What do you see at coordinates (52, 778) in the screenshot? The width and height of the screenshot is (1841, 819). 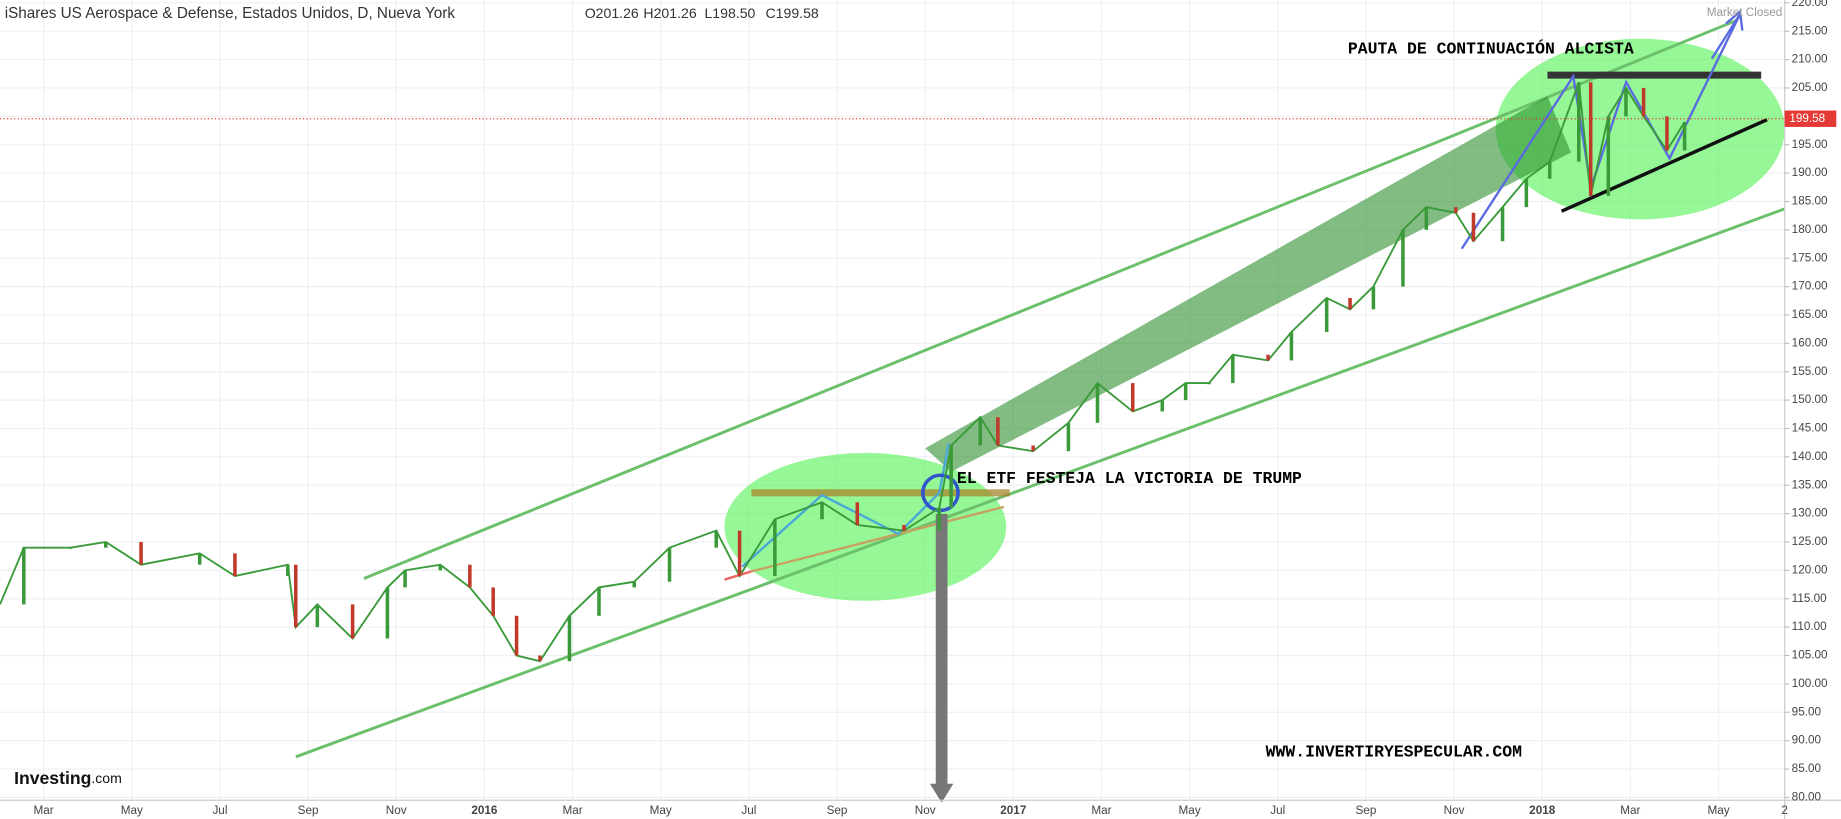 I see `brand-name: Investing` at bounding box center [52, 778].